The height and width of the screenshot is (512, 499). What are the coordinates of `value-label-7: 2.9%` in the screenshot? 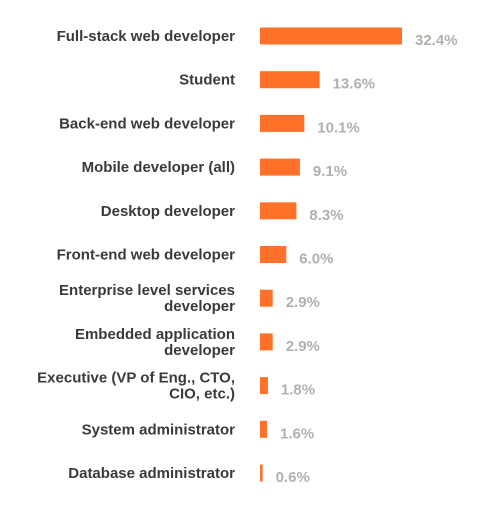 It's located at (303, 346).